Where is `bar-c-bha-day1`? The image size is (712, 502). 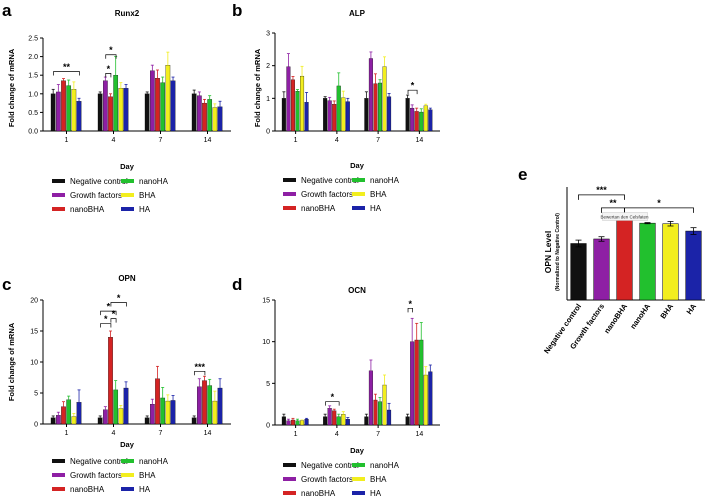
bar-c-bha-day1 is located at coordinates (74, 420).